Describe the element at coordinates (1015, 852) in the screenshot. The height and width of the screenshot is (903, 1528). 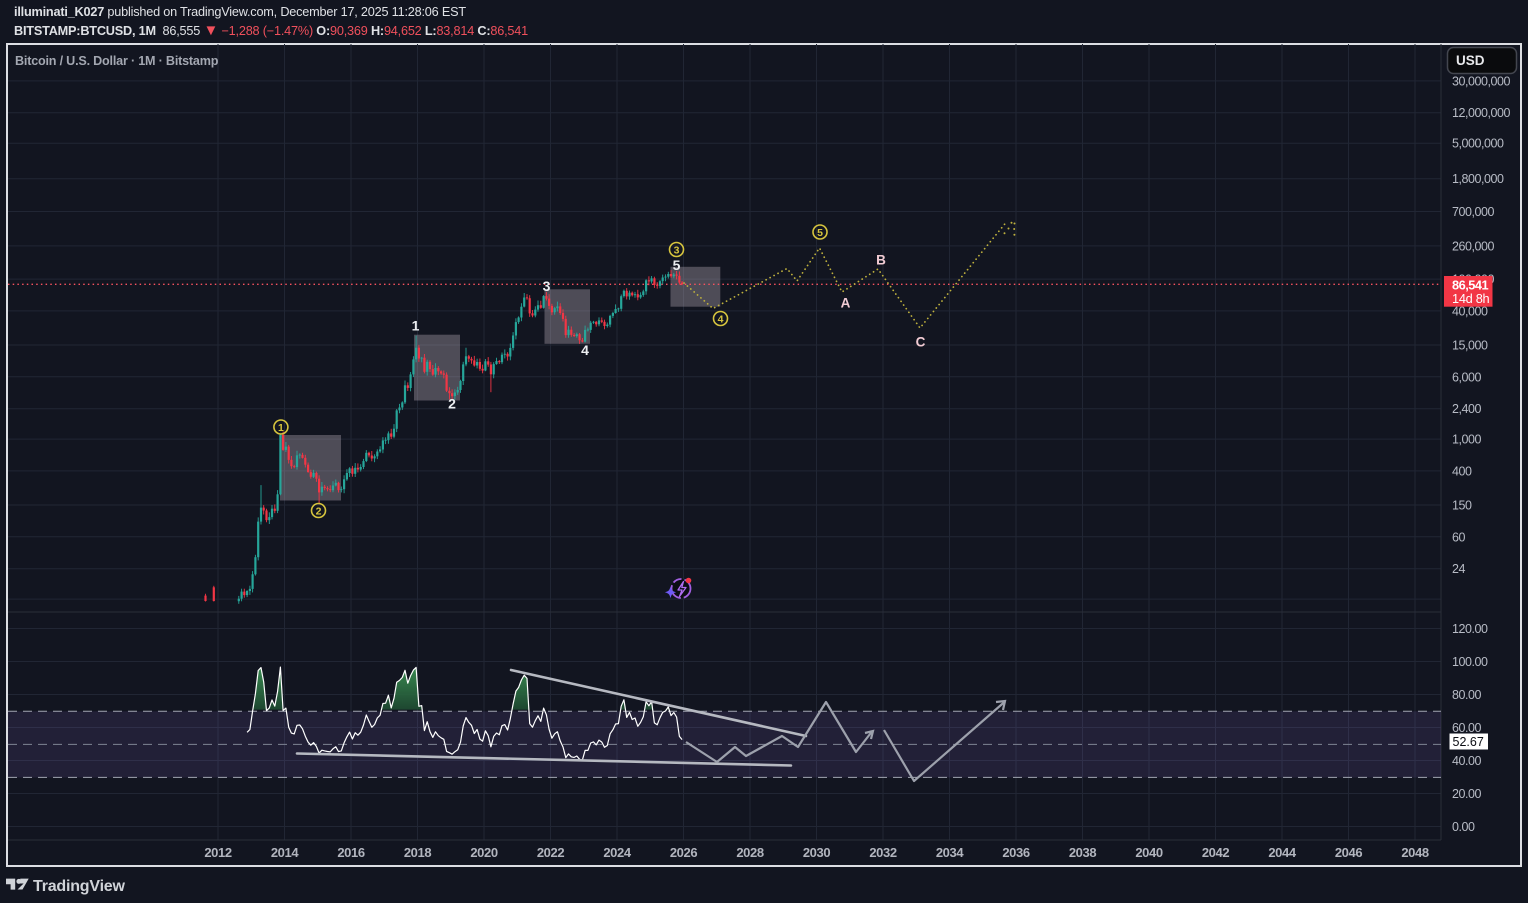
I see `svg-text: 2036` at that location.